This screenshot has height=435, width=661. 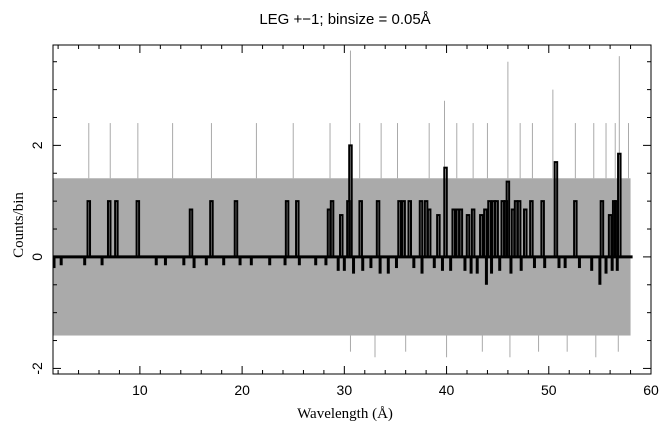 I want to click on x-tick-label: 50, so click(x=549, y=390).